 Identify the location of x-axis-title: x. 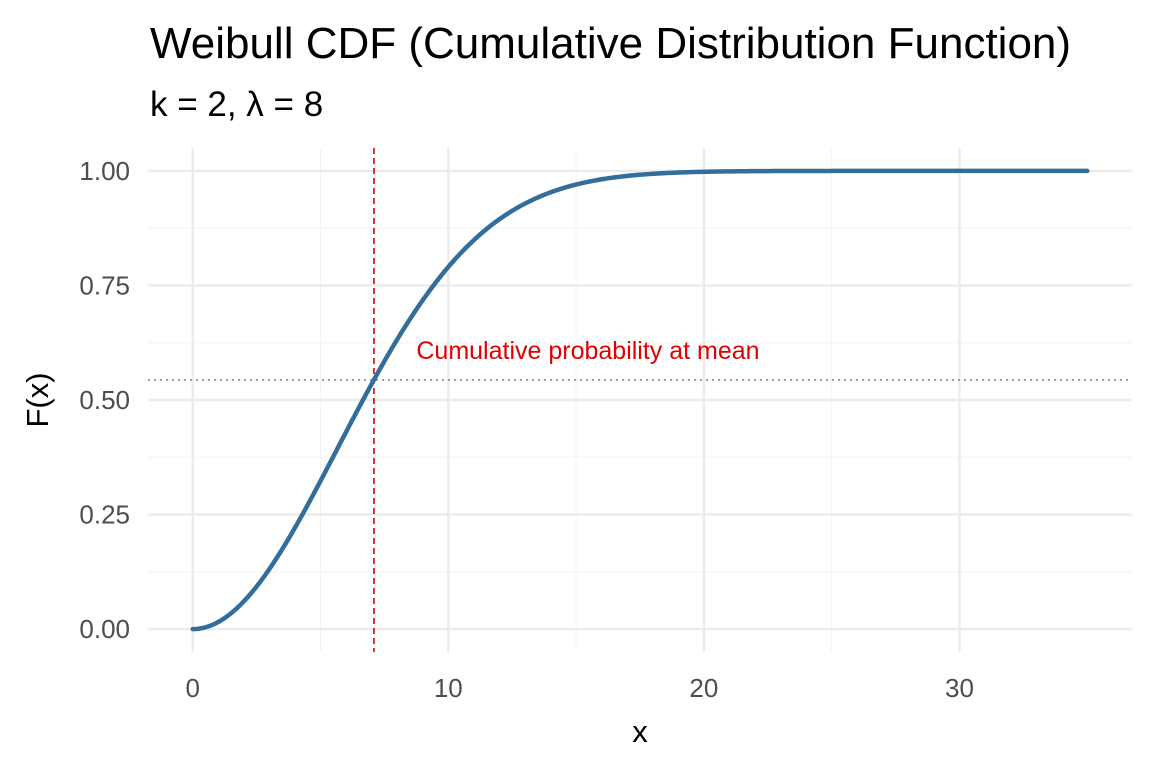
(640, 731).